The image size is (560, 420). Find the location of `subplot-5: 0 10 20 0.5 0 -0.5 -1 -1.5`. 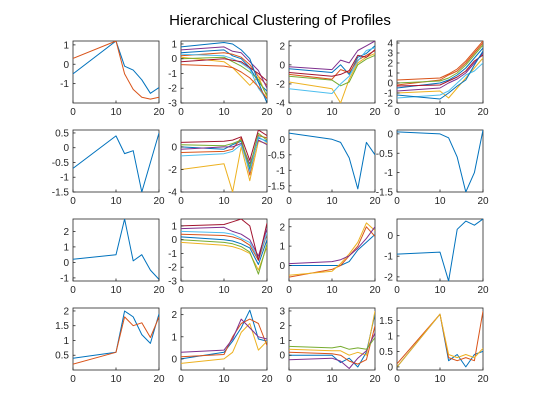

subplot-5: 0 10 20 0.5 0 -0.5 -1 -1.5 is located at coordinates (108, 167).